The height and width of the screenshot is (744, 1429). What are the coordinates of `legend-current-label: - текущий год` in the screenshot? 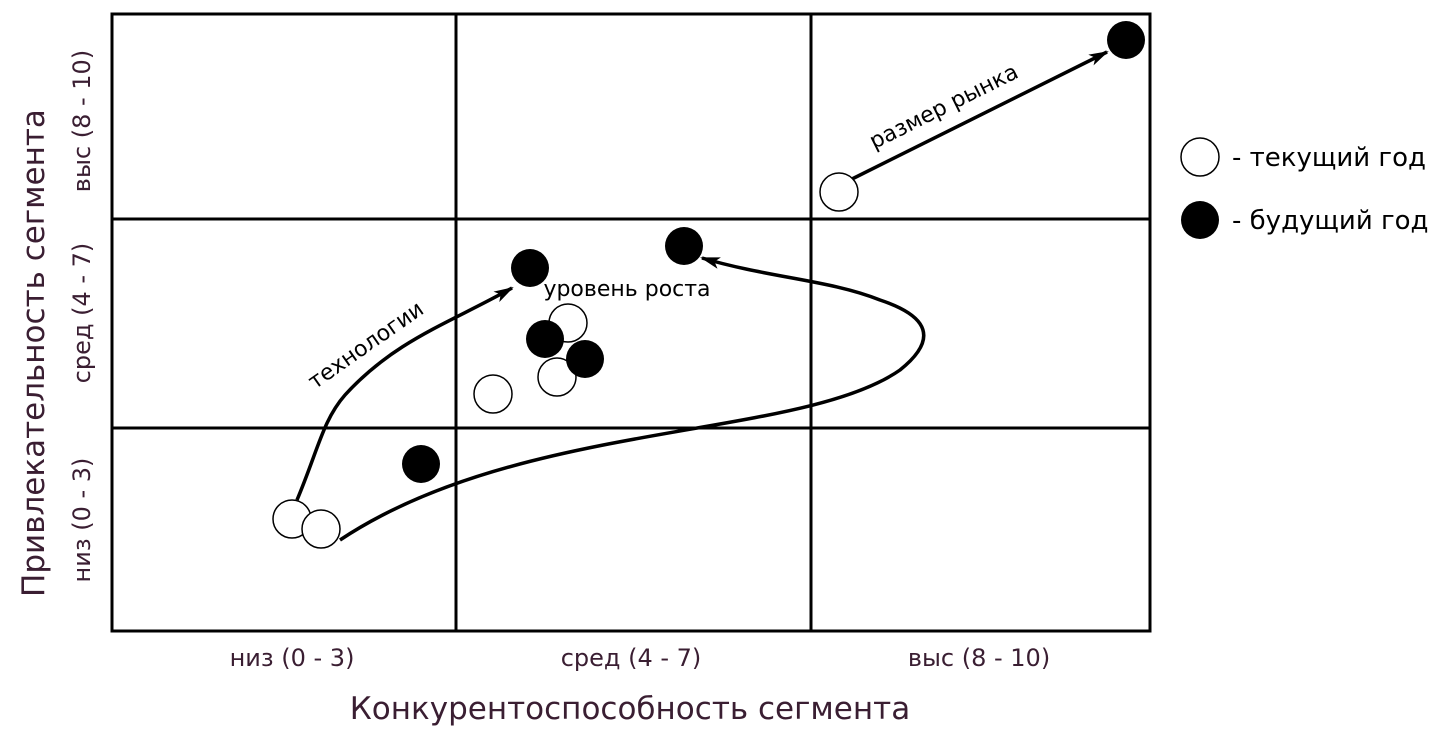 It's located at (1329, 158).